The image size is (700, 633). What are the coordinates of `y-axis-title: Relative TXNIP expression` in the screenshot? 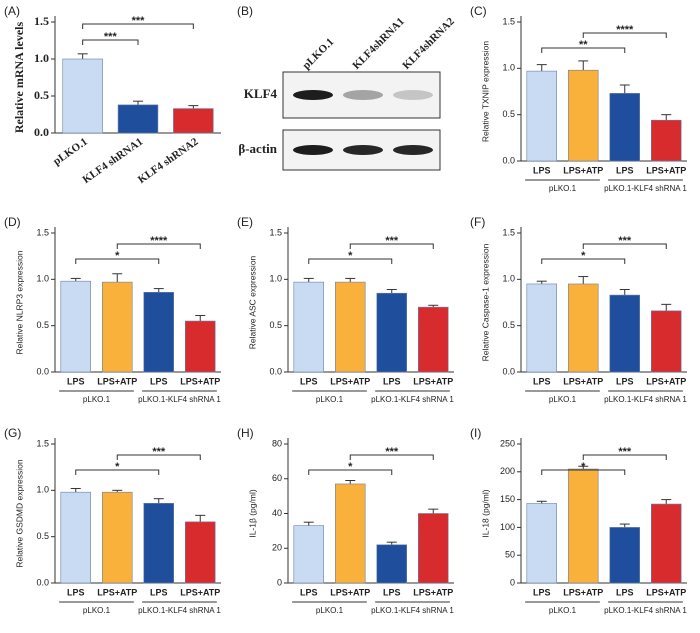 It's located at (485, 92).